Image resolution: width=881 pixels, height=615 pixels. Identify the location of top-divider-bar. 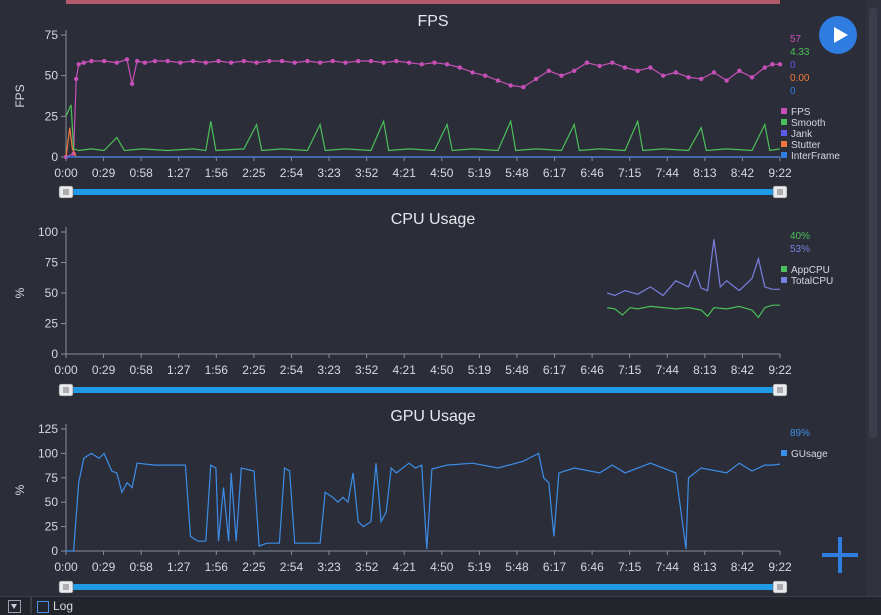
(423, 2).